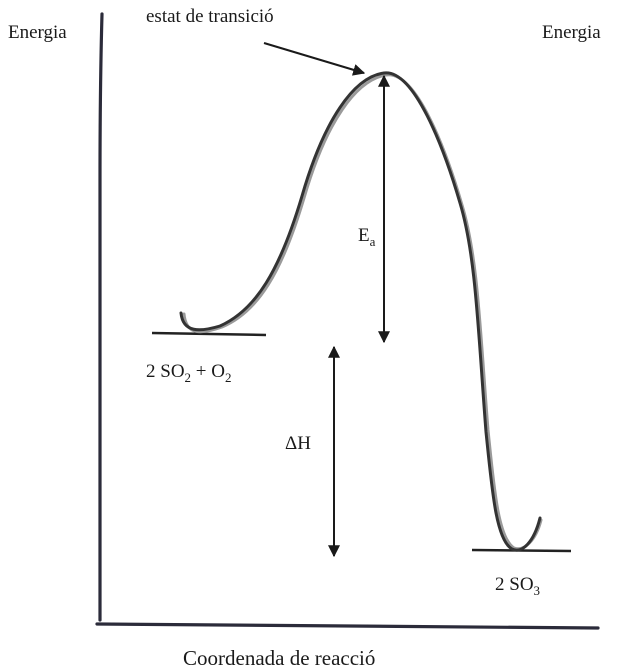 This screenshot has height=671, width=629. Describe the element at coordinates (210, 16) in the screenshot. I see `transition-state-label: estat de transició` at that location.